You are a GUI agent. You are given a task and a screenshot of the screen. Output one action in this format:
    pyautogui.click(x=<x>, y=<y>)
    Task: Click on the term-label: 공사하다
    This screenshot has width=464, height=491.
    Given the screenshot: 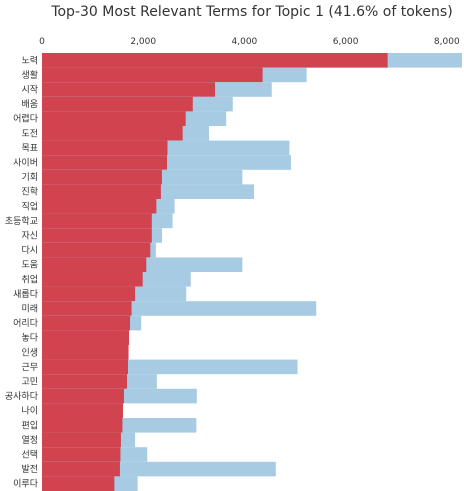 What is the action you would take?
    pyautogui.click(x=22, y=396)
    